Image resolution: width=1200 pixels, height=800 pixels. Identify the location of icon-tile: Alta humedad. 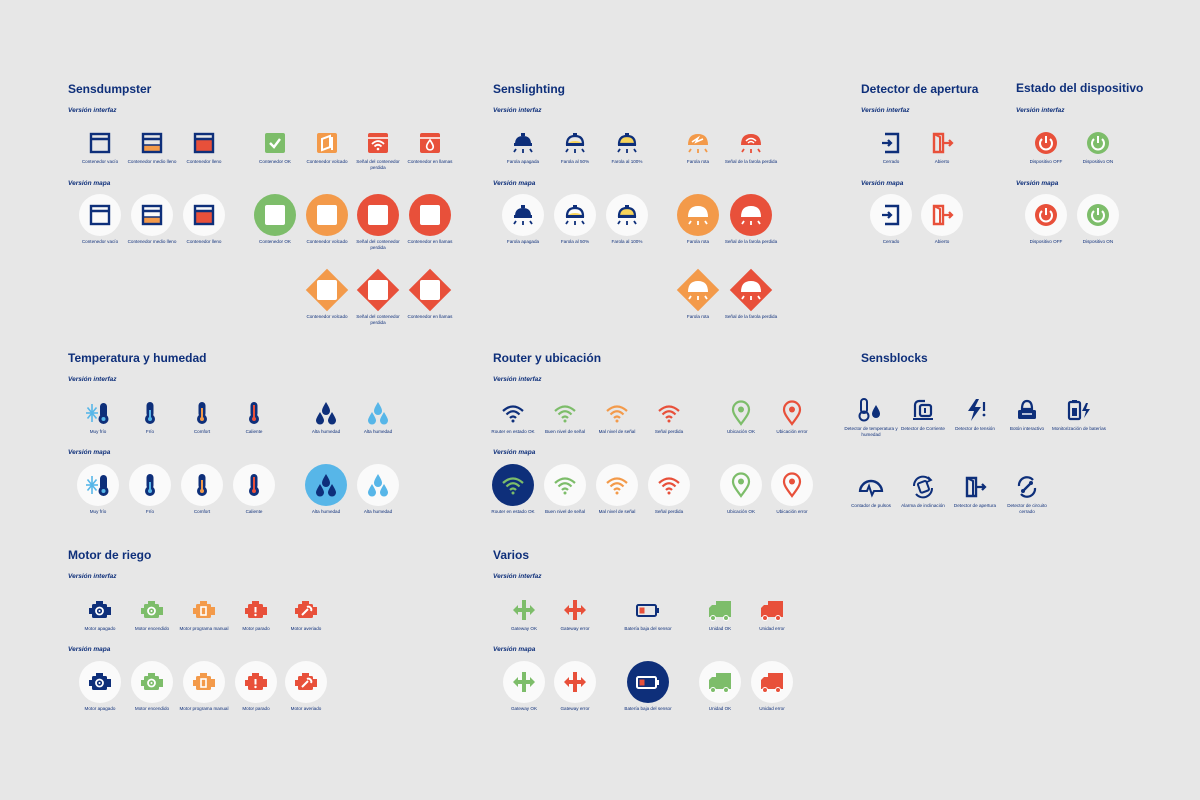
(326, 489).